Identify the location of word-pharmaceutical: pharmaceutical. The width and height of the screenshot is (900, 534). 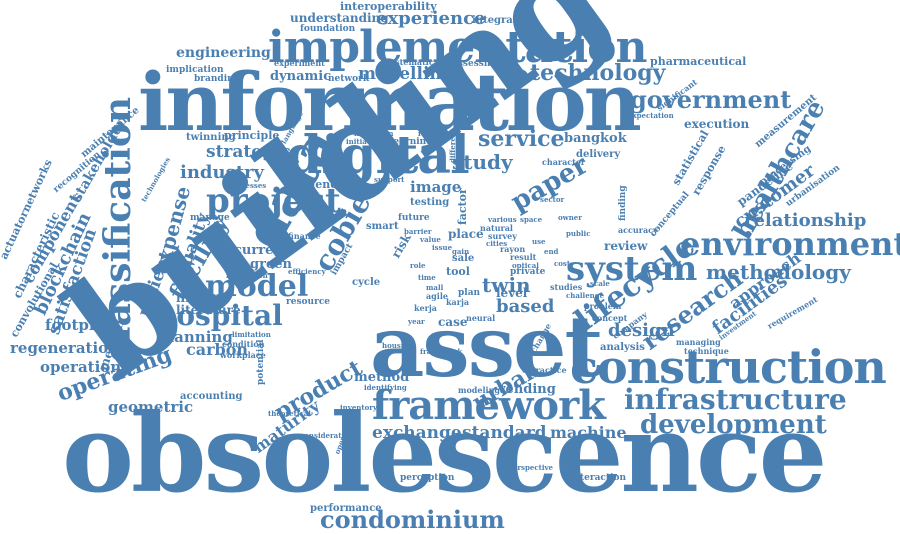
(698, 61).